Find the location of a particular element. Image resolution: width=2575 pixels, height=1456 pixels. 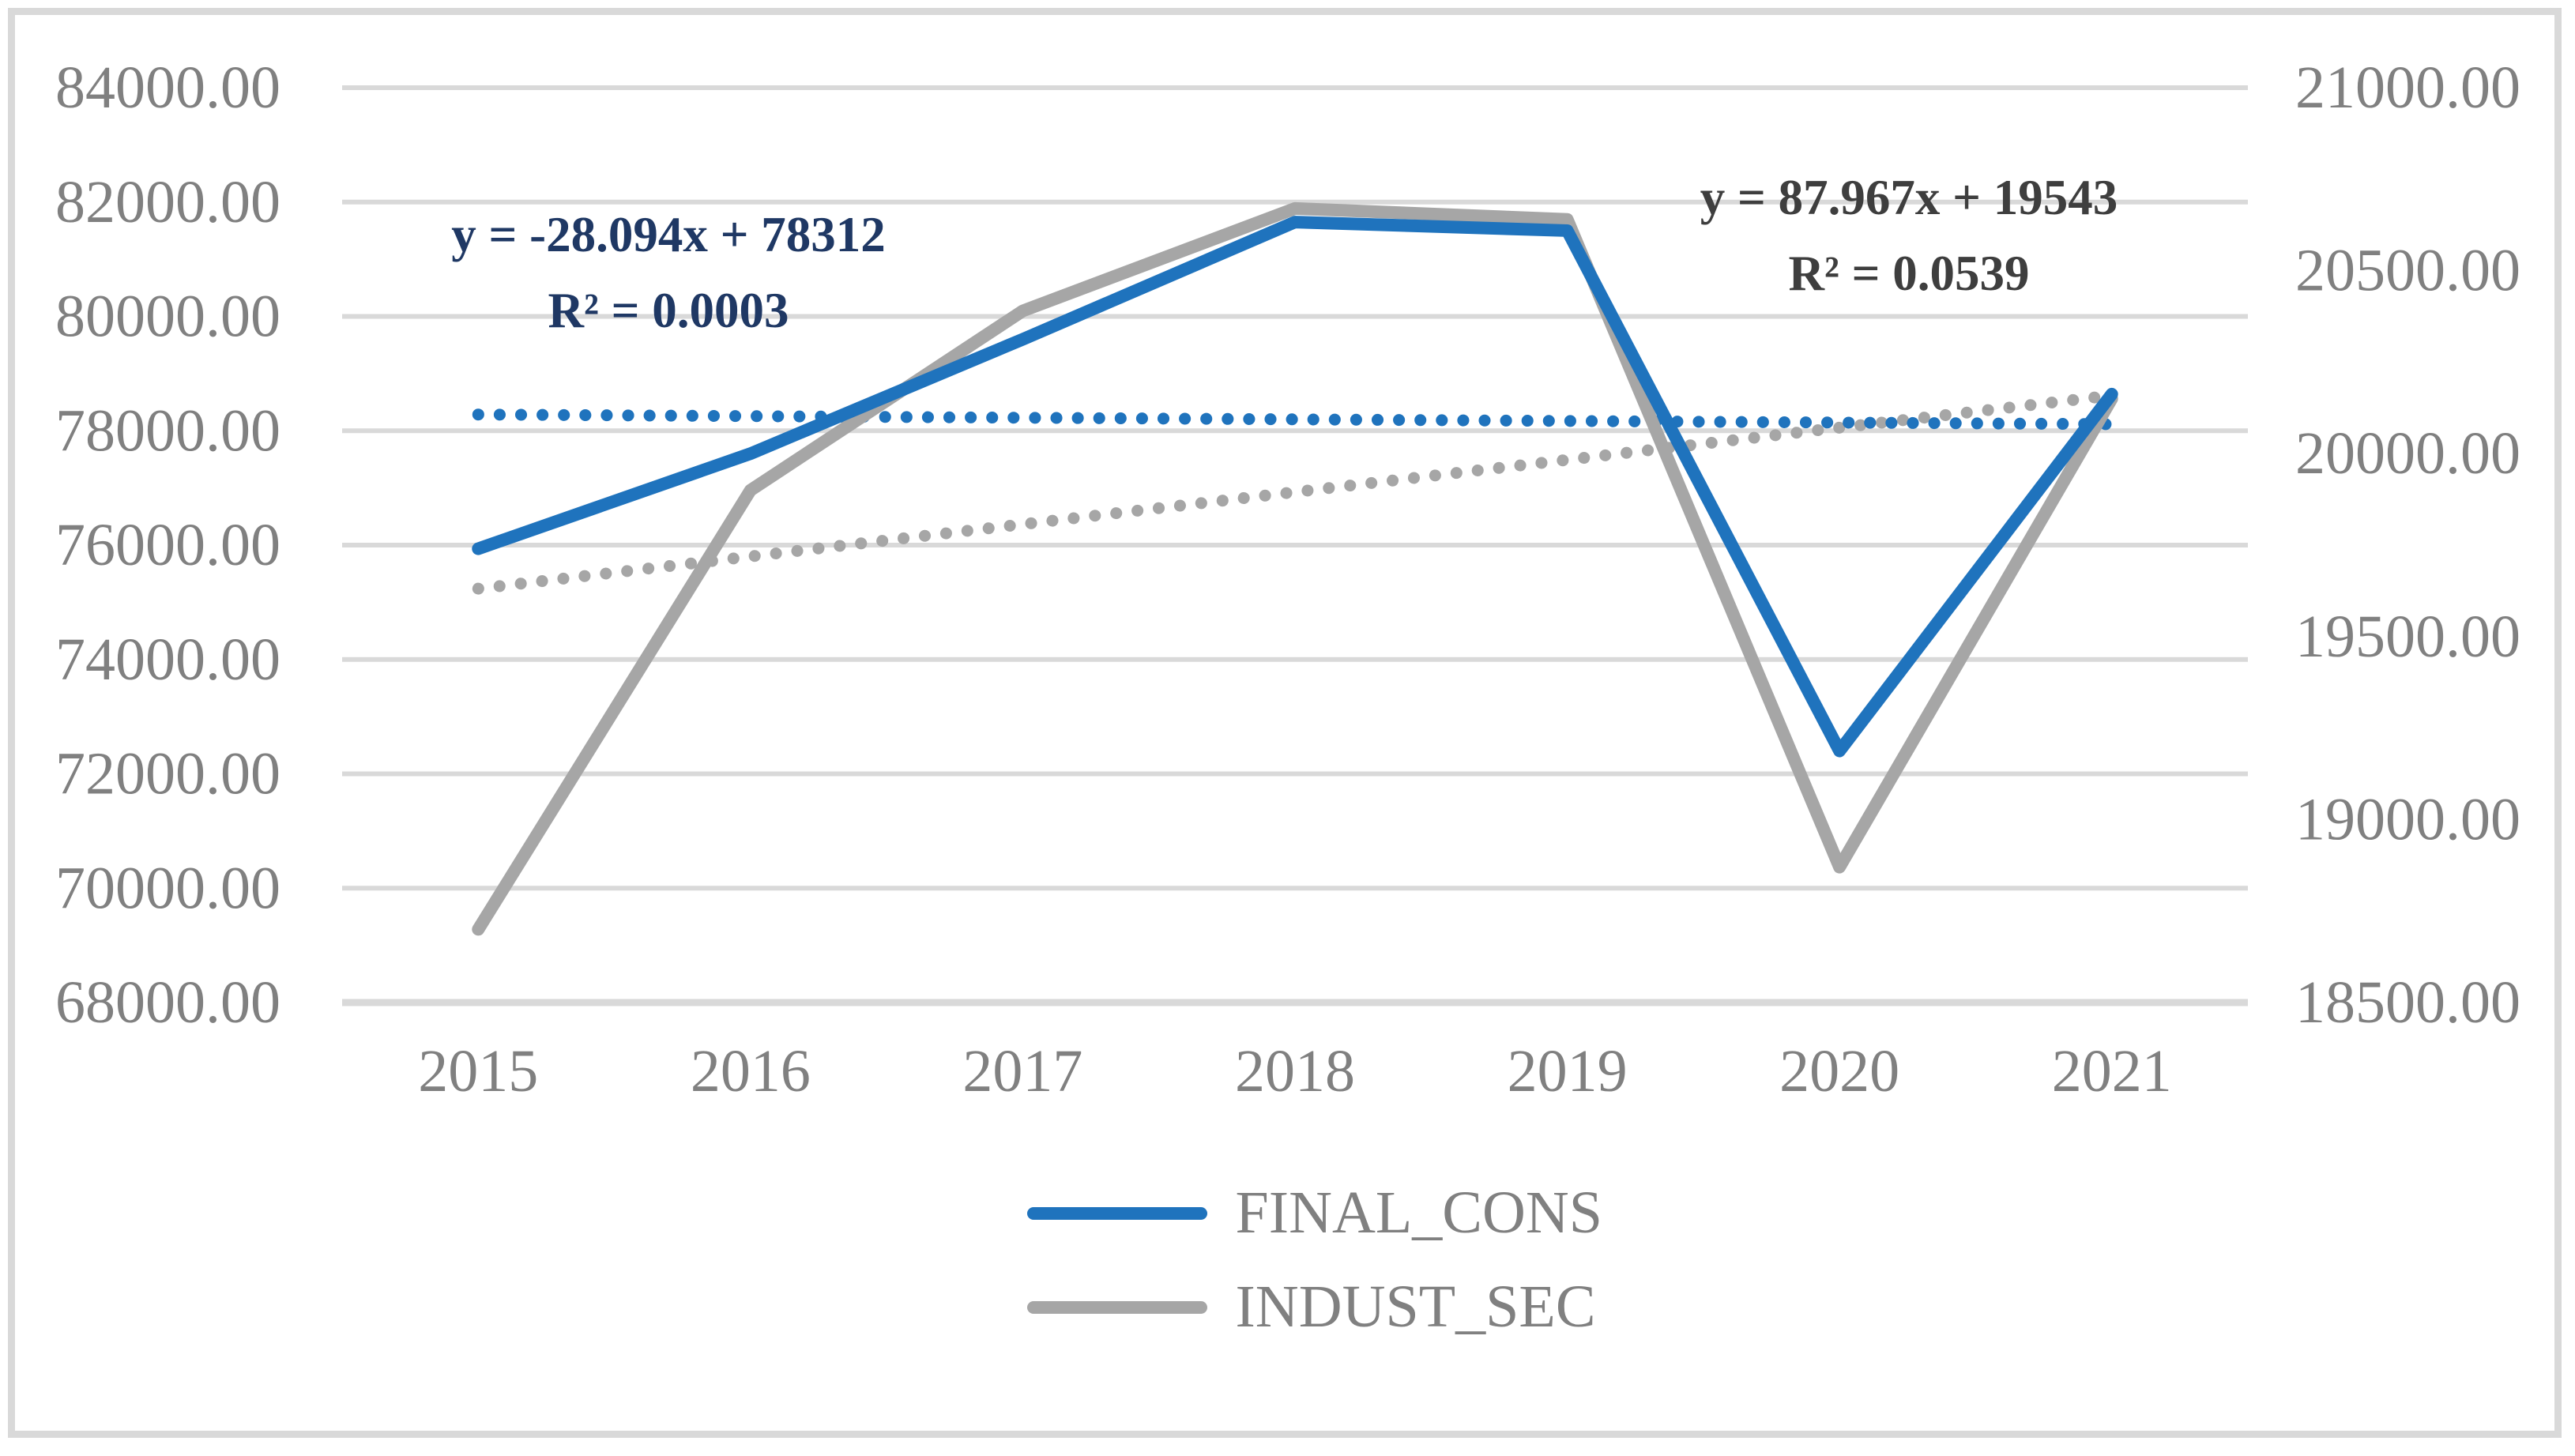

left-axis-tick: 82000.00 is located at coordinates (167, 202).